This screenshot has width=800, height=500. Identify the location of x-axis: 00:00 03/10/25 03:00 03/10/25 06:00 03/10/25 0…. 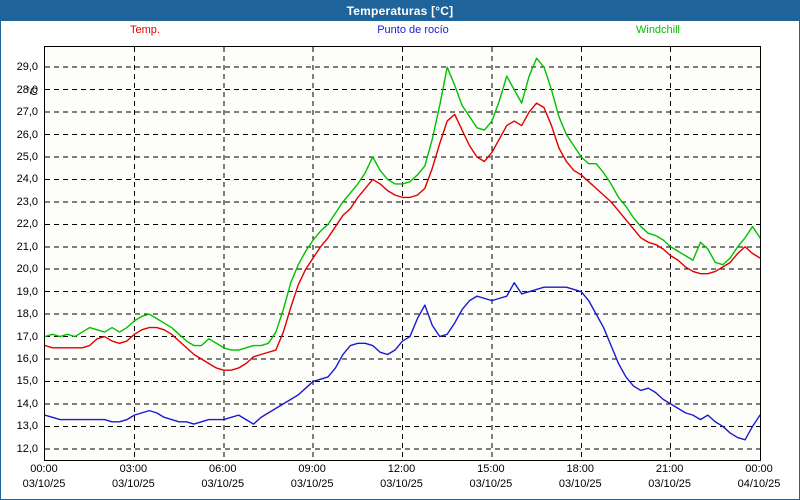
(400, 480).